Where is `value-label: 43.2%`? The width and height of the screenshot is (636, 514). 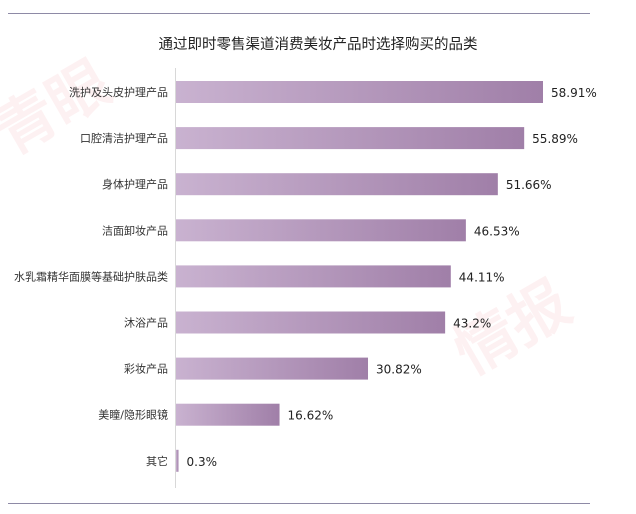 value-label: 43.2% is located at coordinates (472, 324).